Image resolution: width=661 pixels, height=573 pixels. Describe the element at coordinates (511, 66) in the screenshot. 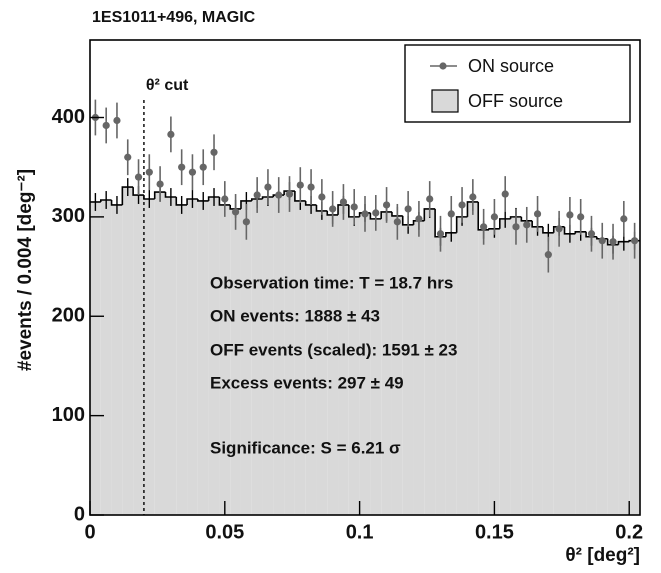

I see `legend-label: ON source` at that location.